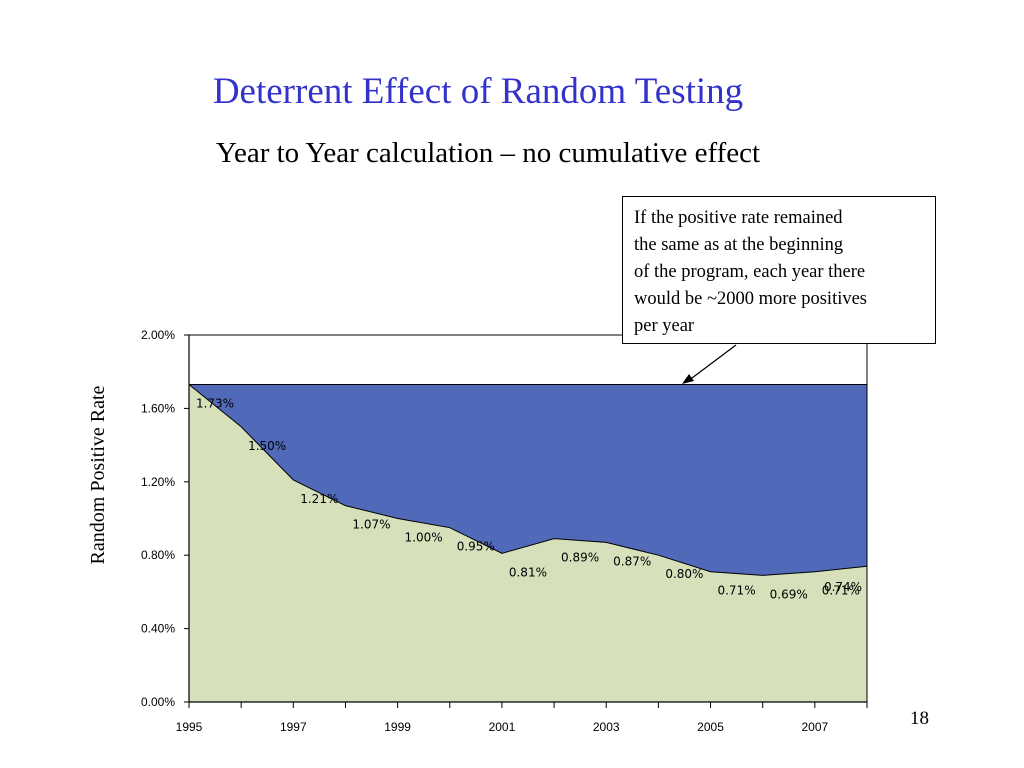 The image size is (1024, 768). I want to click on data-label: 1.73%, so click(215, 404).